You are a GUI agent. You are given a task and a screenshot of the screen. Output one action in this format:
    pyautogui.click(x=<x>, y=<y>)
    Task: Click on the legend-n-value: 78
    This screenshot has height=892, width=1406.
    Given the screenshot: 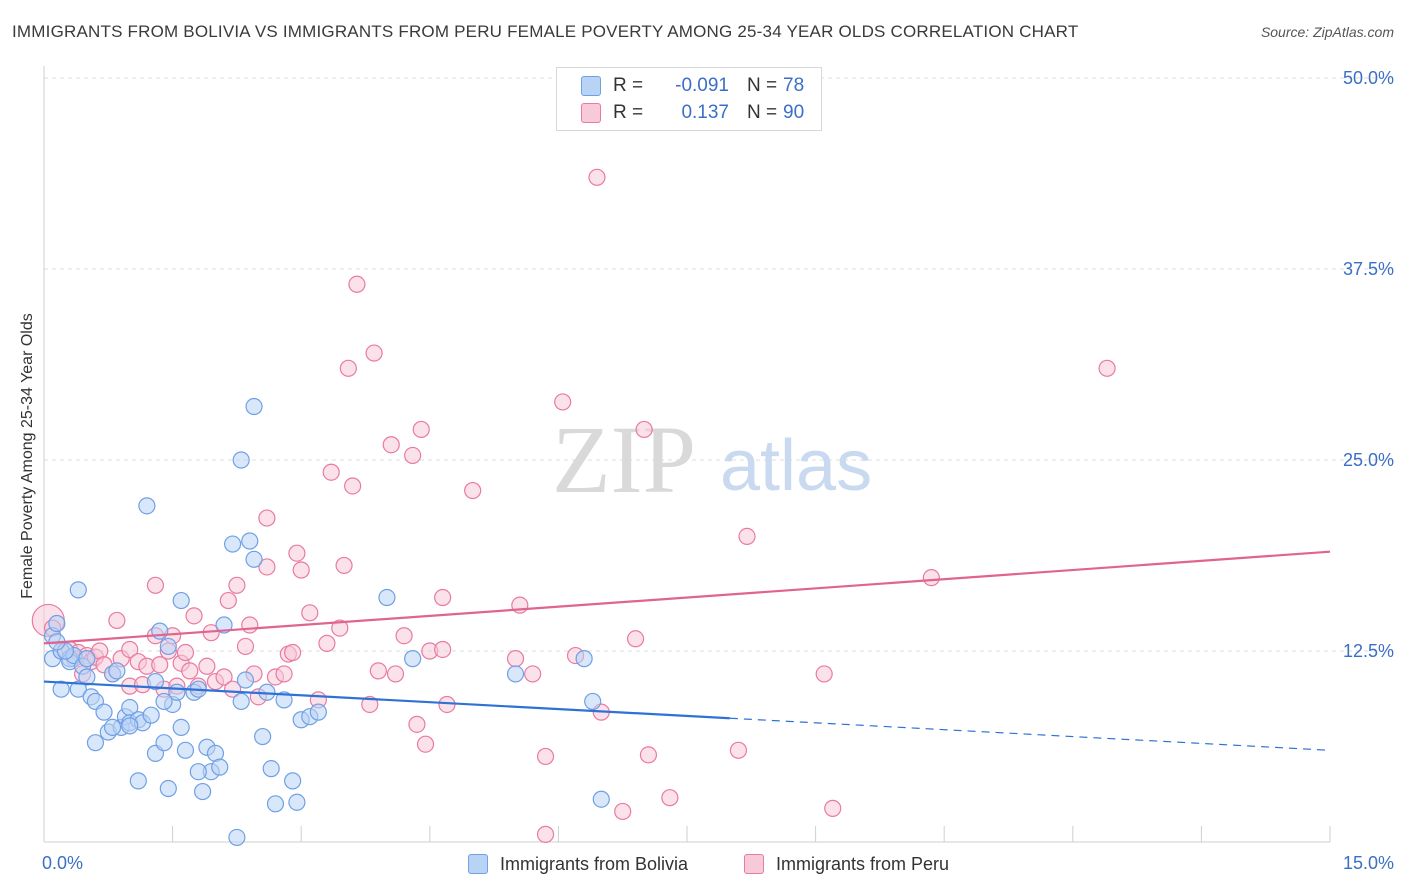 What is the action you would take?
    pyautogui.click(x=794, y=85)
    